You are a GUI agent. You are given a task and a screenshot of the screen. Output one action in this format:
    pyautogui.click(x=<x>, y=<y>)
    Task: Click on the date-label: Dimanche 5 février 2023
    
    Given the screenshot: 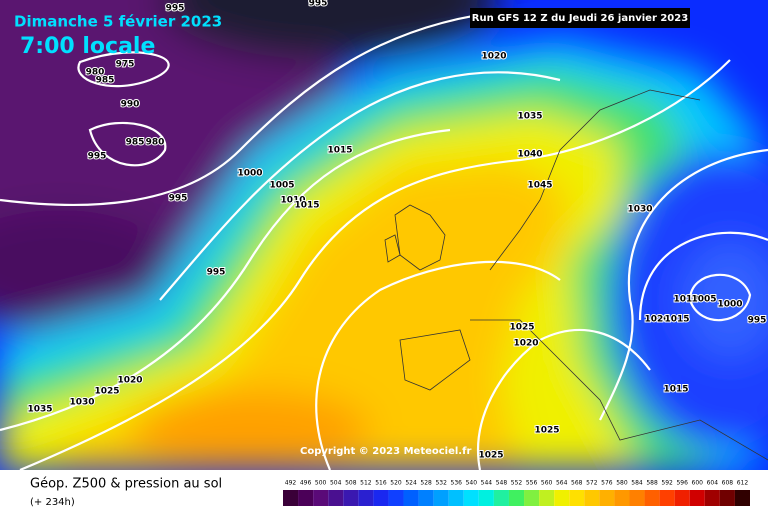 What is the action you would take?
    pyautogui.click(x=118, y=22)
    